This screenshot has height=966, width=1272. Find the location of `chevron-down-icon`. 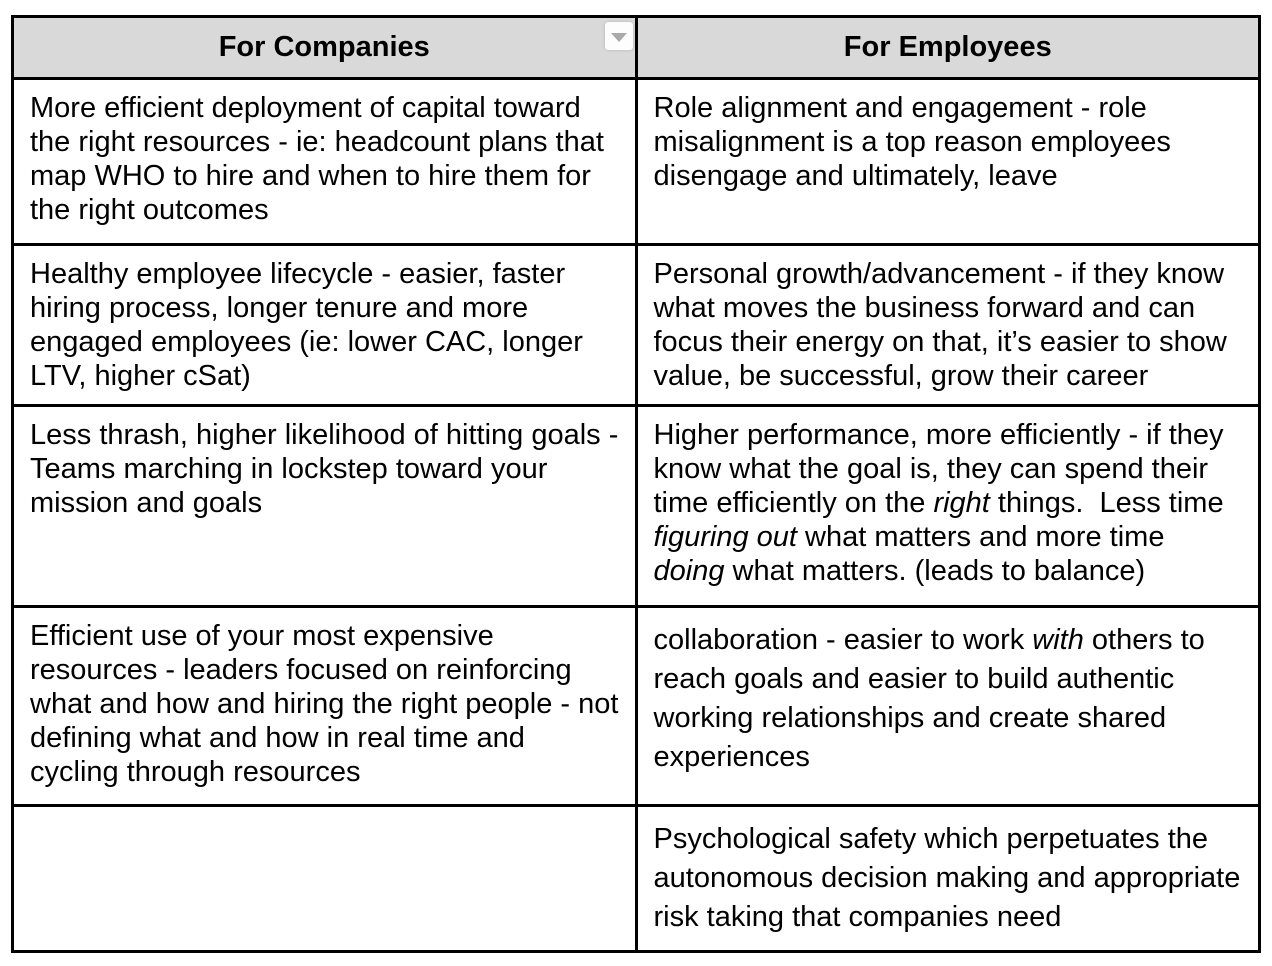

chevron-down-icon is located at coordinates (618, 37).